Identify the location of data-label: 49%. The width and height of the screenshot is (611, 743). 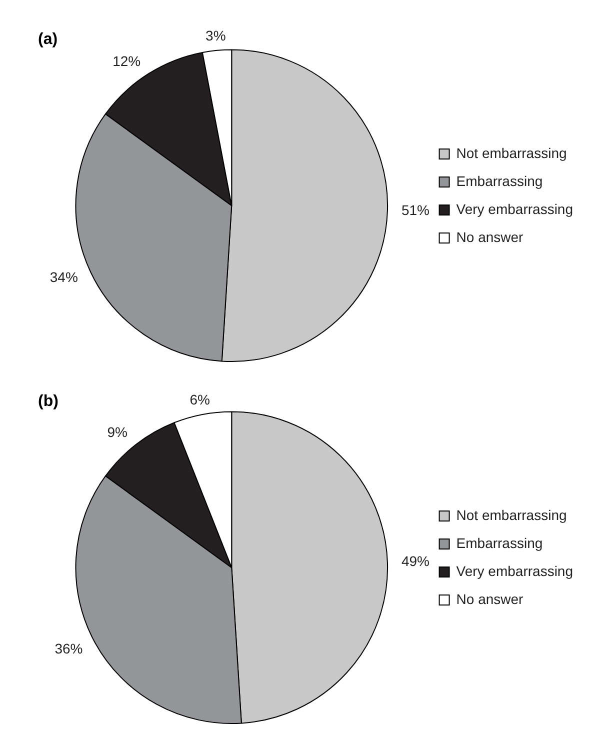
(415, 561).